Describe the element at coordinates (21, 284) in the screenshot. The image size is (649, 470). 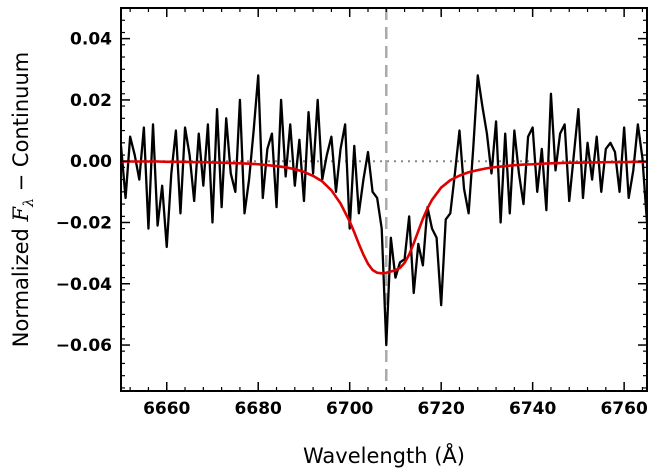
I see `y-axis-label-prefix: Normalized` at that location.